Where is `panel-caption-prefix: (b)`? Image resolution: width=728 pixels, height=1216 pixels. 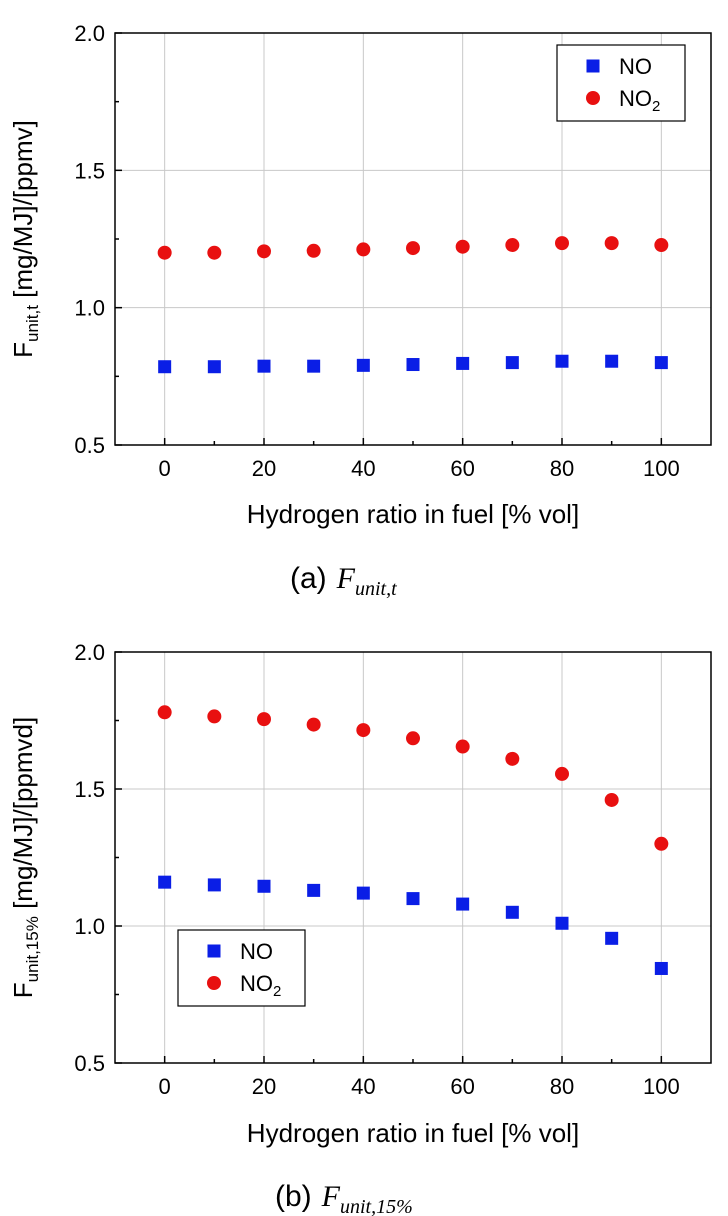 panel-caption-prefix: (b) is located at coordinates (293, 1196).